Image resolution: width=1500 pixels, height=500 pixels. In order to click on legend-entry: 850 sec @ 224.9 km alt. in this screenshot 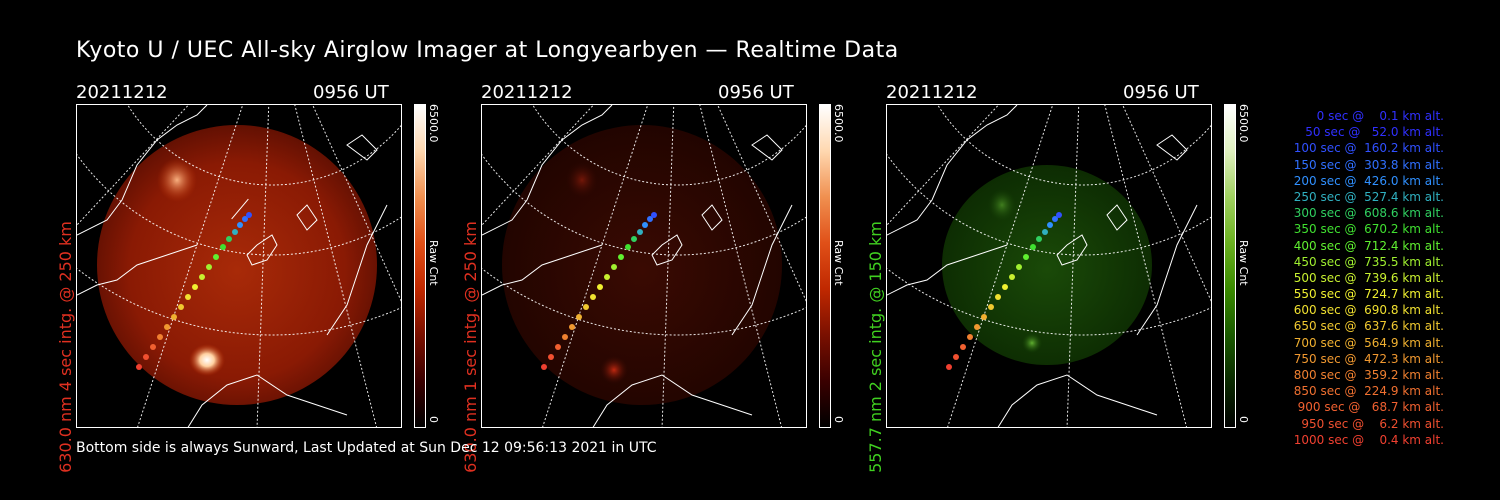, I will do `click(1366, 391)`.